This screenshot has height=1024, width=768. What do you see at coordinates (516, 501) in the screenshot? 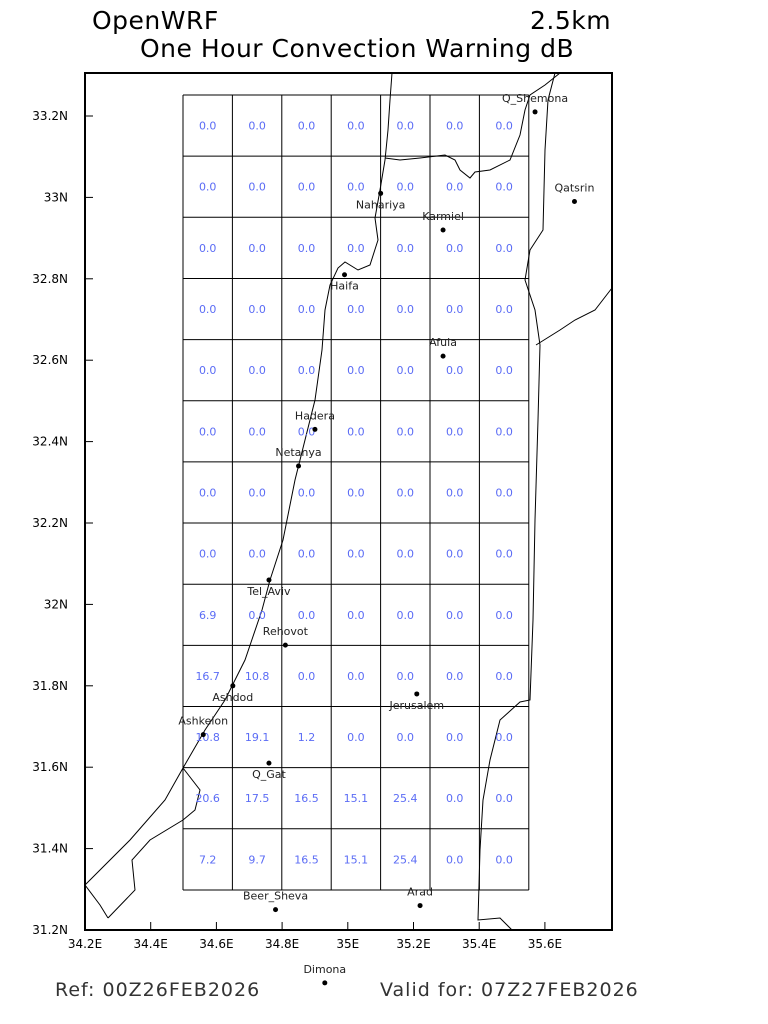
I see `jordan-valley` at bounding box center [516, 501].